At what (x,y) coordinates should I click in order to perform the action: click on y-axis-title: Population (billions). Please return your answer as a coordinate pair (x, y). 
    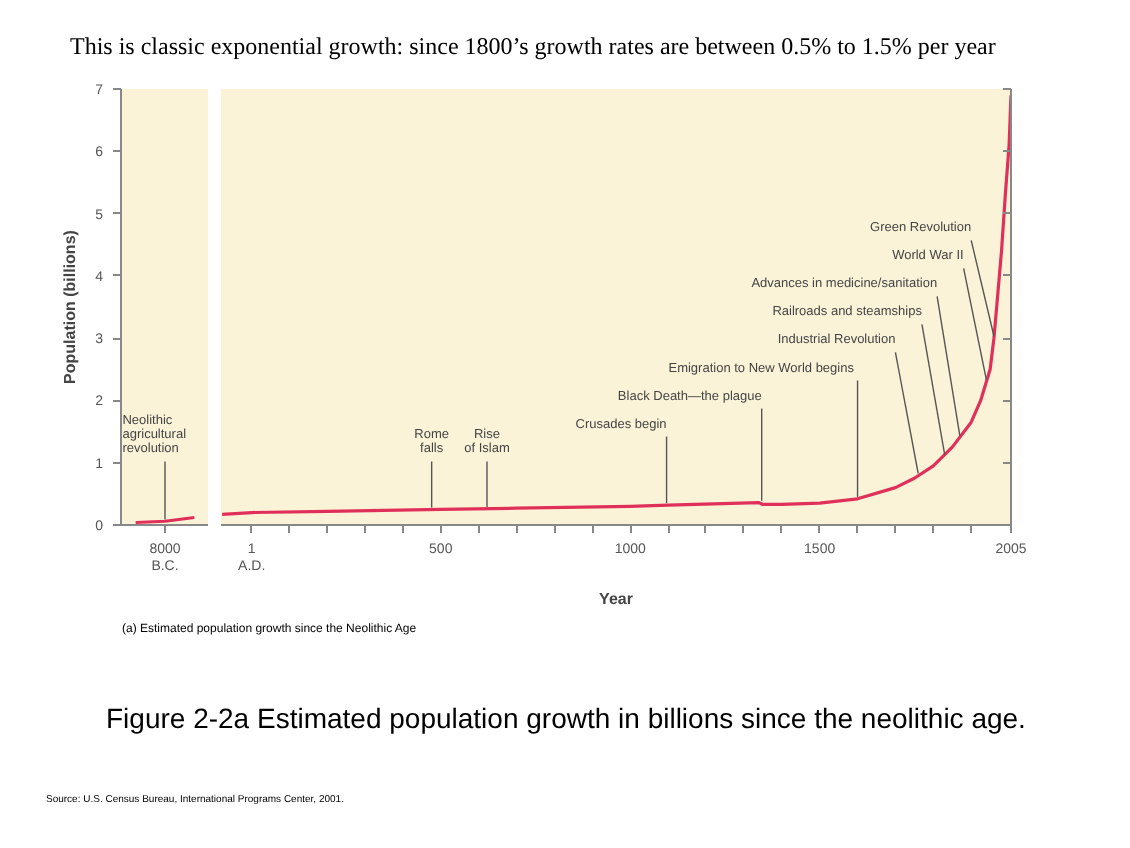
    Looking at the image, I should click on (70, 306).